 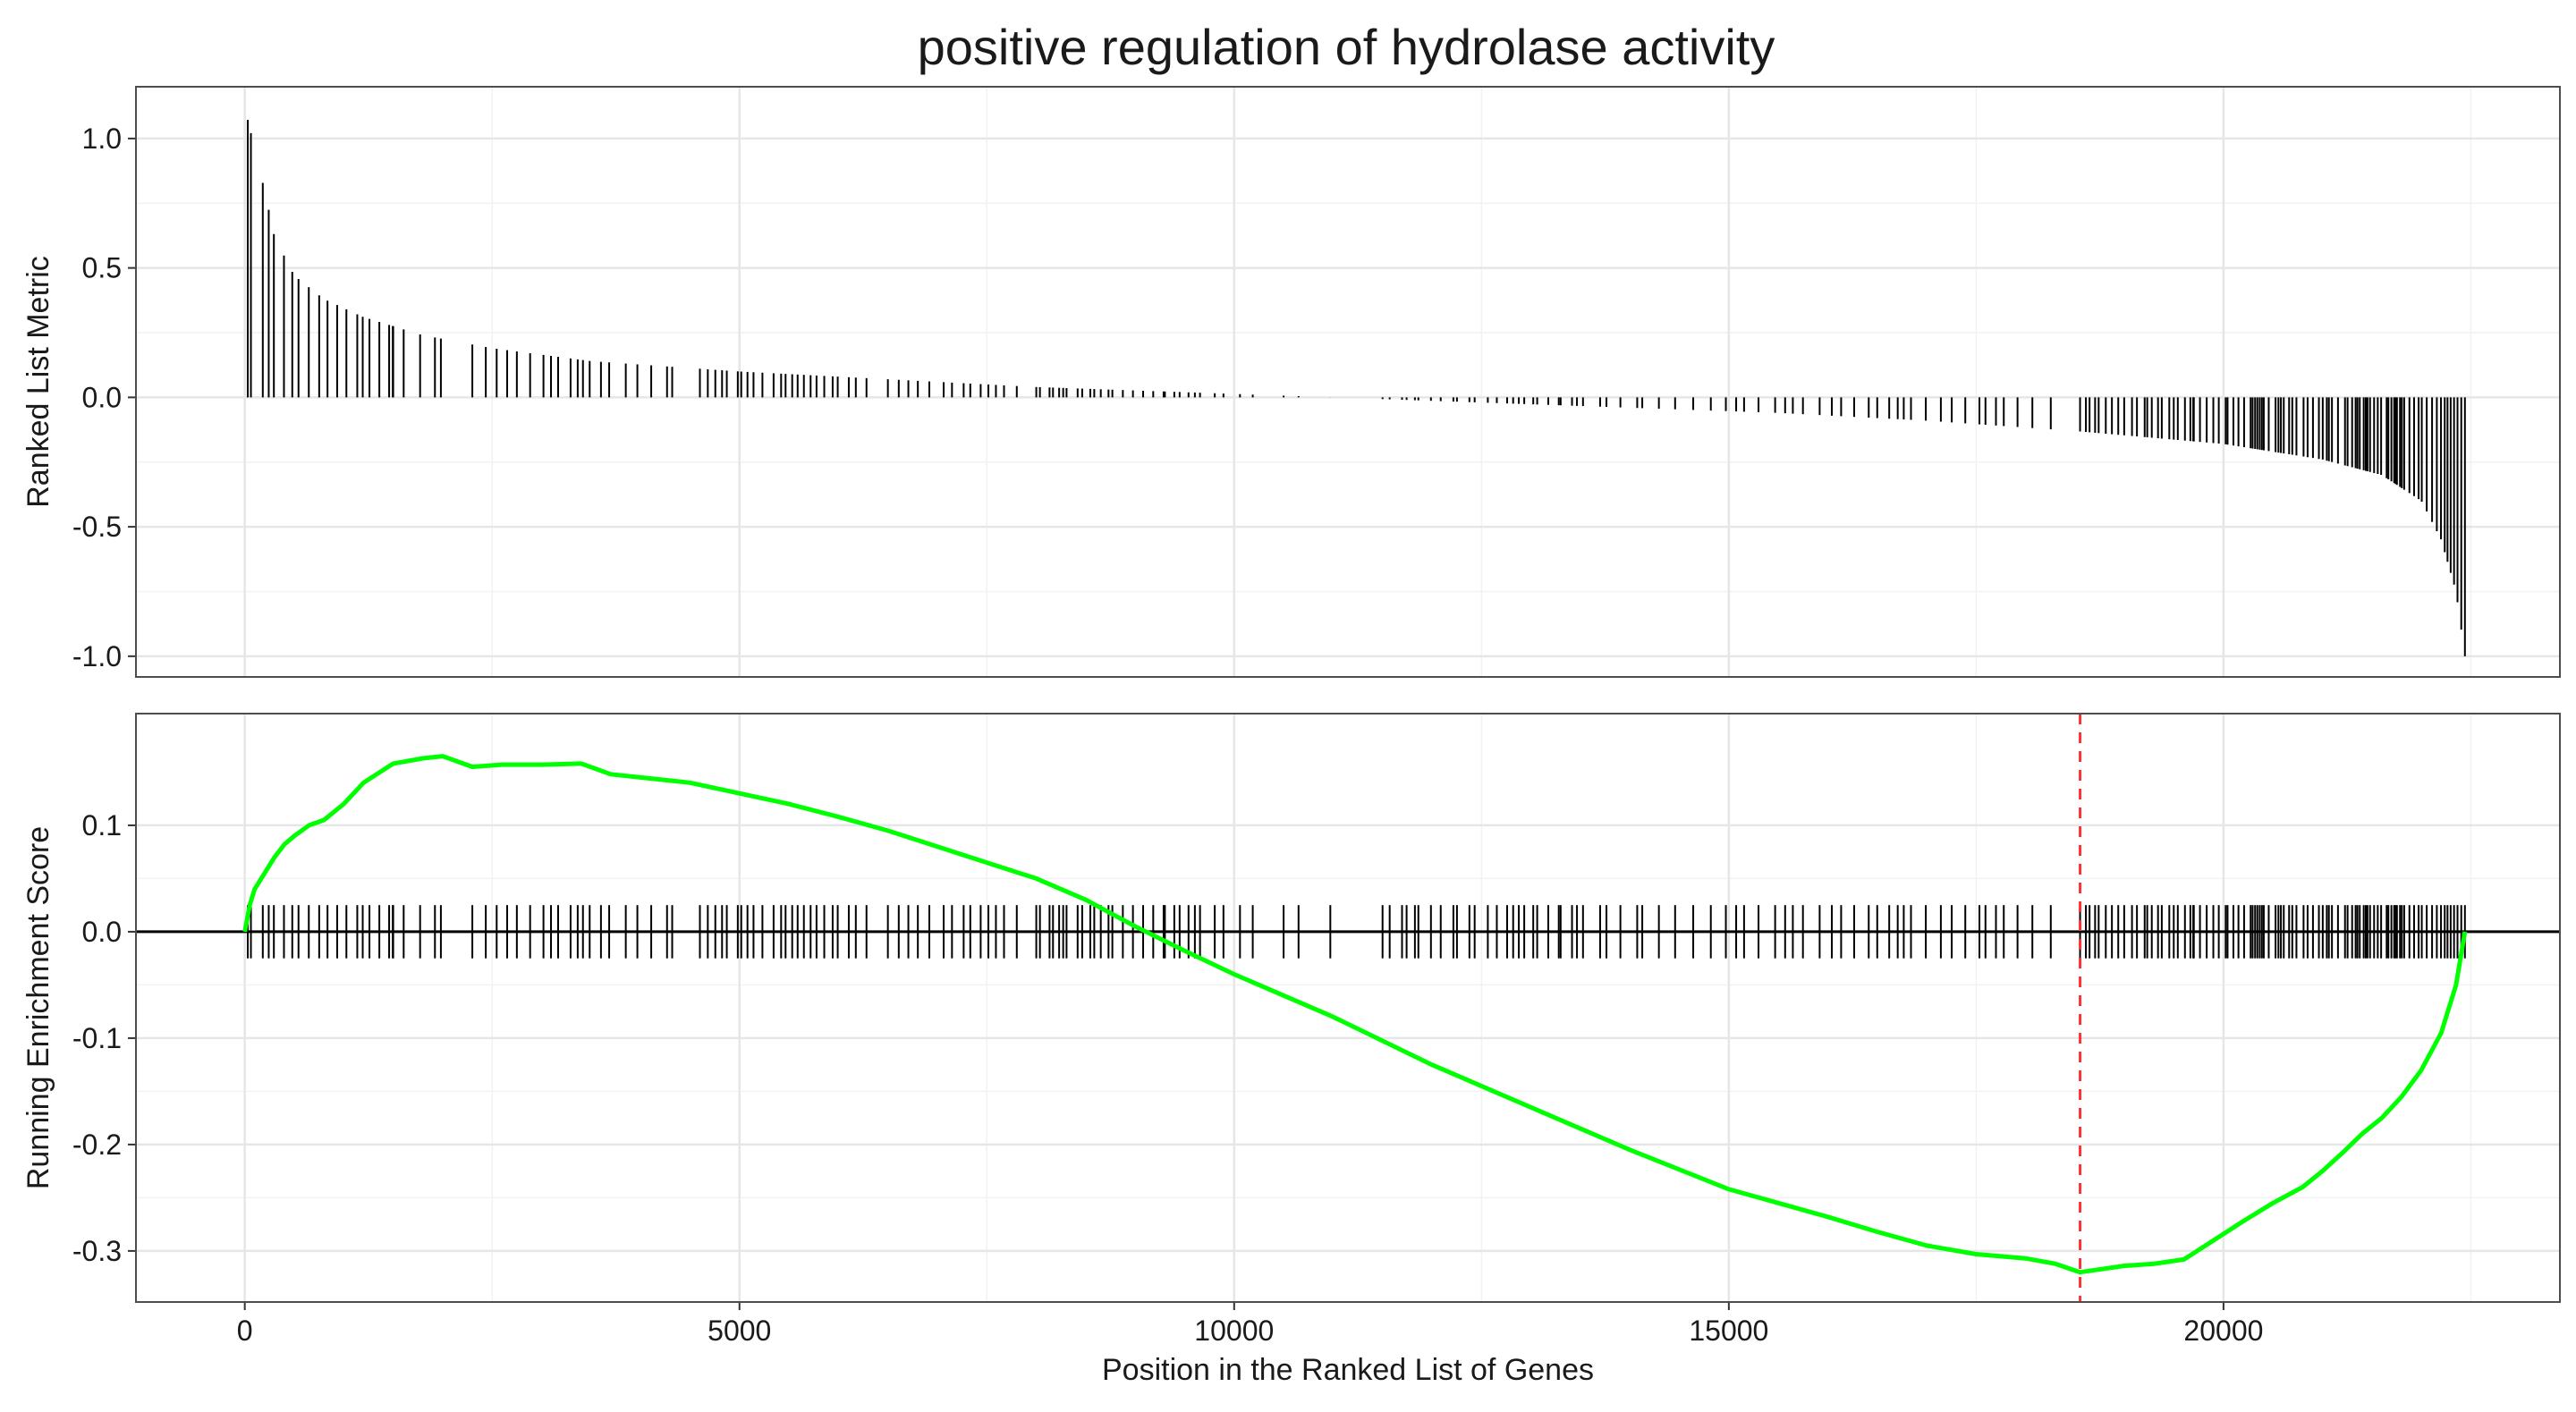 What do you see at coordinates (1234, 1331) in the screenshot?
I see `x-tick-label: 10000` at bounding box center [1234, 1331].